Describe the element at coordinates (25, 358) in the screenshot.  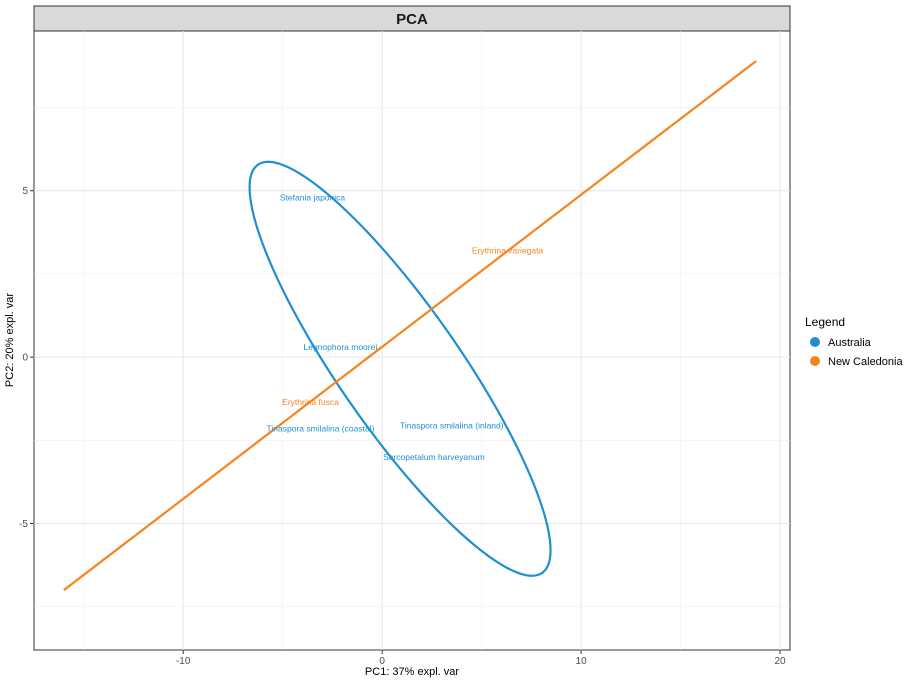
I see `y-tick-label: 0` at that location.